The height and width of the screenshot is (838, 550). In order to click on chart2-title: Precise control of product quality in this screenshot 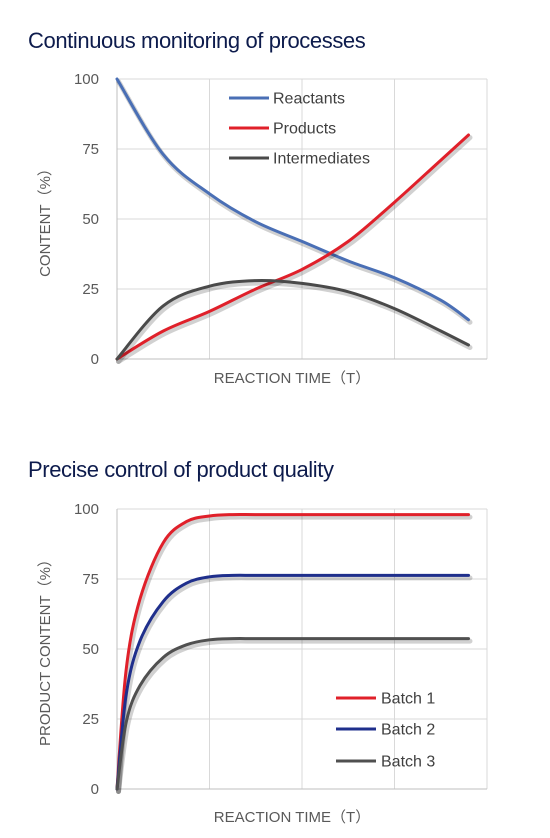, I will do `click(181, 469)`.